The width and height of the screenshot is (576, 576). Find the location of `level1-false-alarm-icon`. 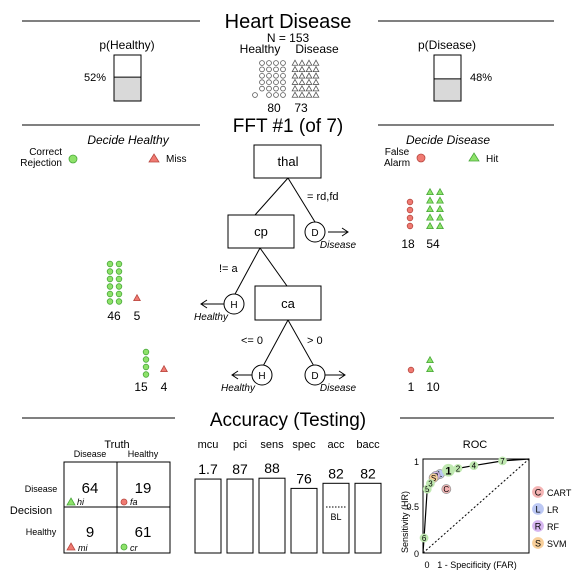

level1-false-alarm-icon is located at coordinates (410, 226).